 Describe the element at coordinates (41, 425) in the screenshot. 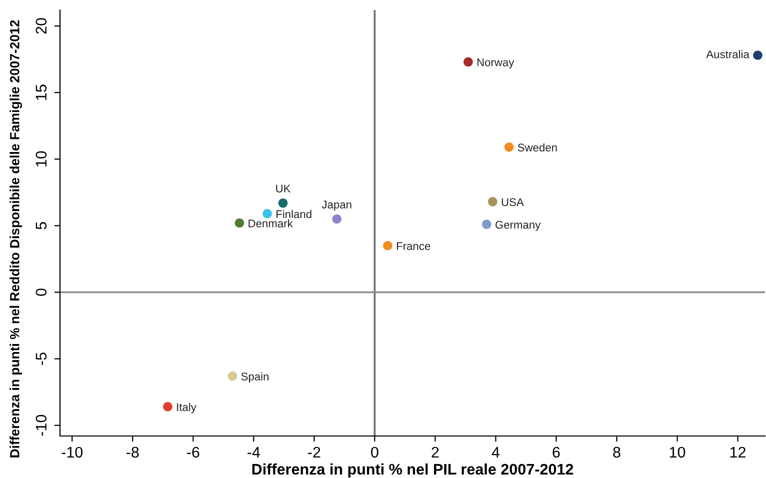

I see `y-tick-label: -10` at that location.